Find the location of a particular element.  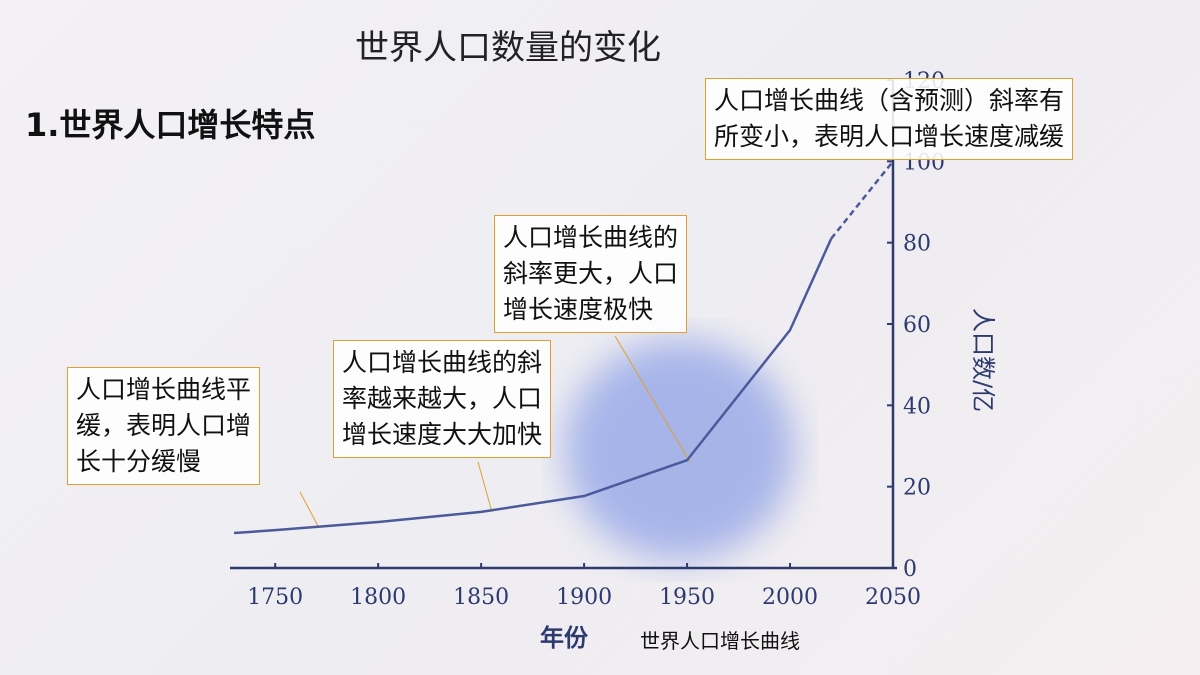

annotation-box: 人口增长曲线的 斜率更大，人口 增长速度极快 is located at coordinates (591, 274).